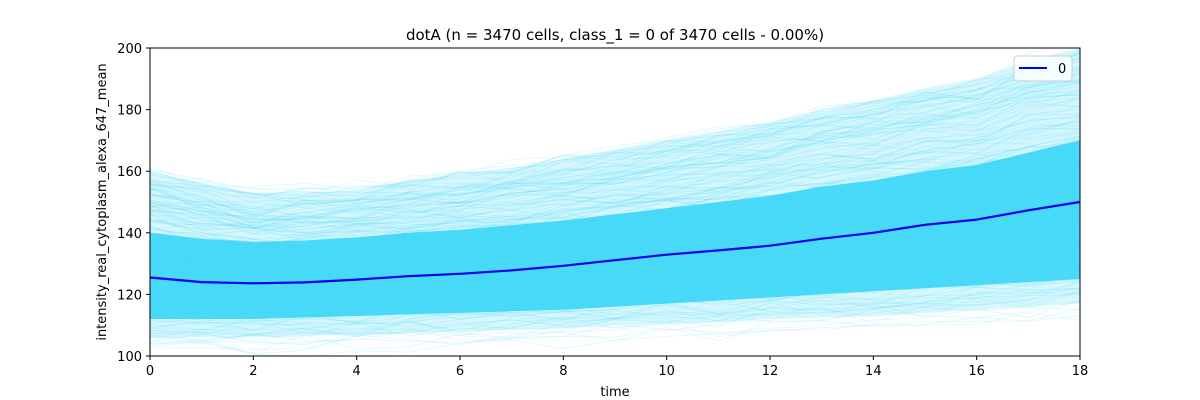  Describe the element at coordinates (129, 111) in the screenshot. I see `y-tick-label: 180` at that location.